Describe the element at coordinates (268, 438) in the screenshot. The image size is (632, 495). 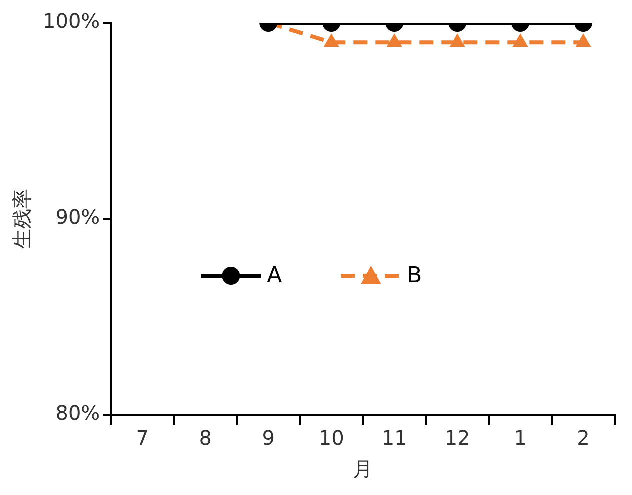
I see `x-tick-label: 9` at that location.